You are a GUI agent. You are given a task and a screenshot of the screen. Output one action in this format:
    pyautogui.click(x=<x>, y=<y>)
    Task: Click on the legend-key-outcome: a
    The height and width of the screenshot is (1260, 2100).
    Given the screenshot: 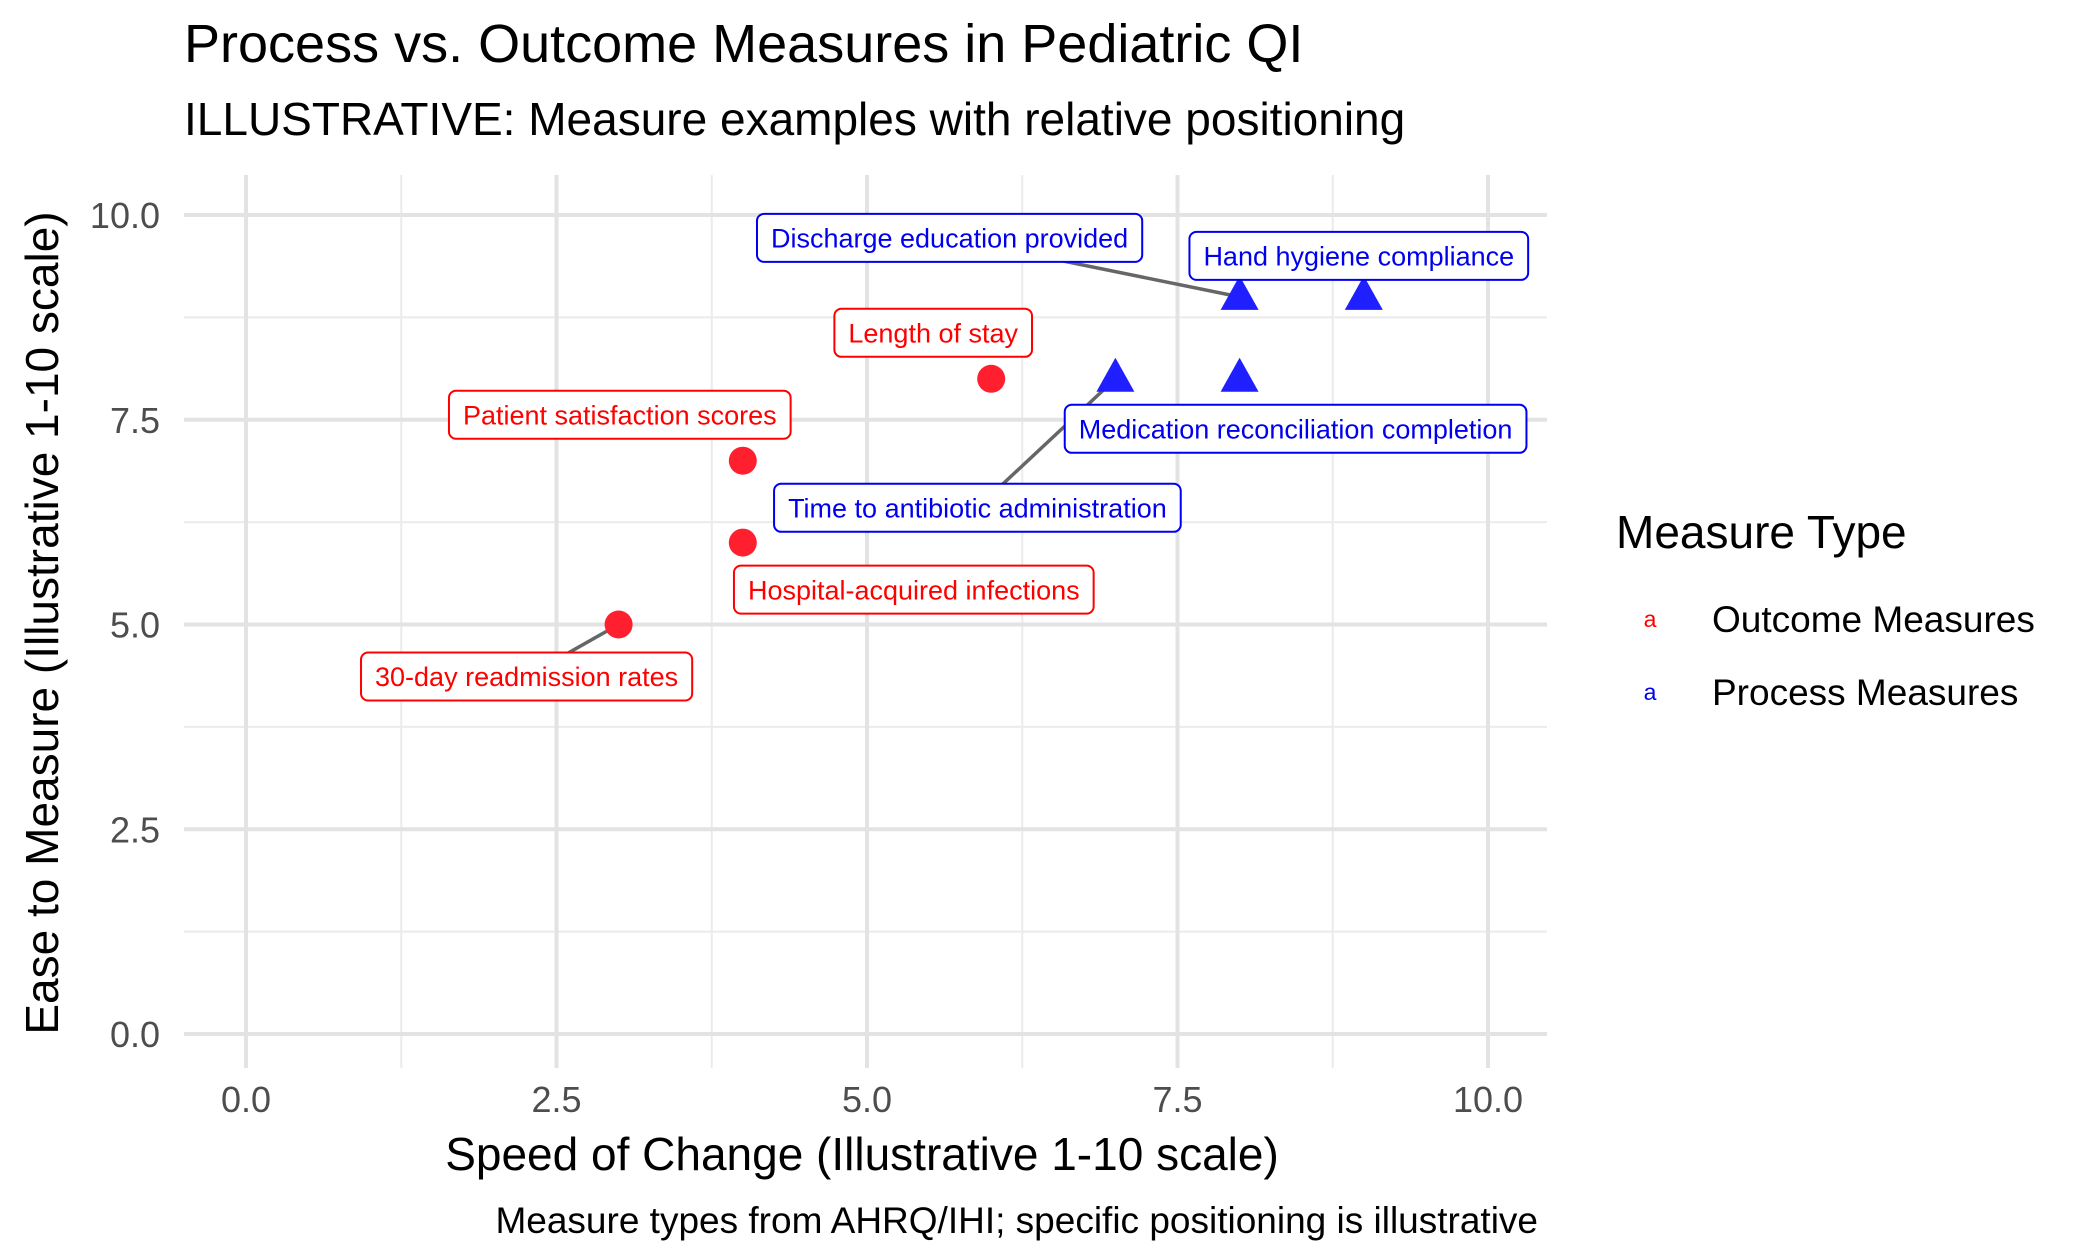 What is the action you would take?
    pyautogui.click(x=1650, y=619)
    